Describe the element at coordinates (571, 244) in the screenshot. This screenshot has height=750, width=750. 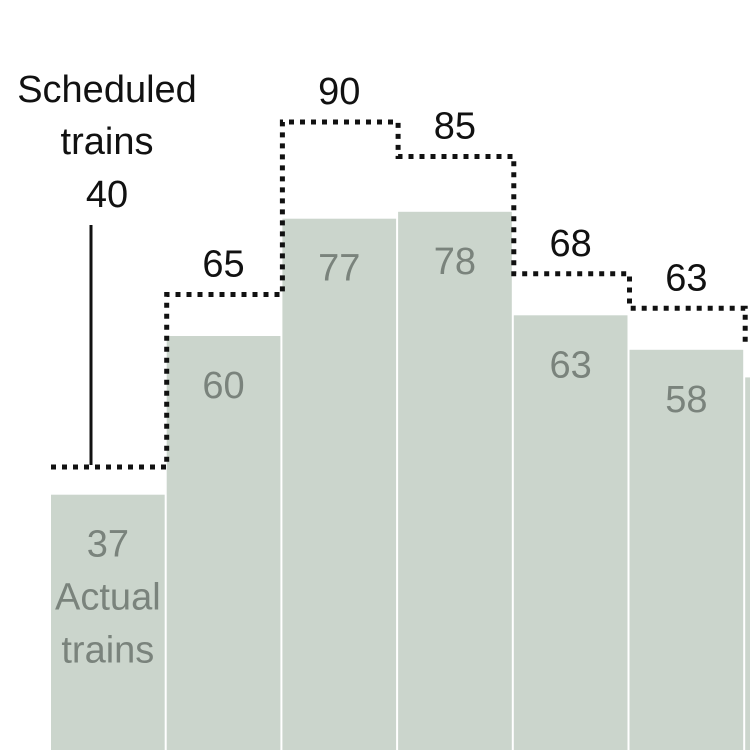
I see `scheduled-value-label: 68` at that location.